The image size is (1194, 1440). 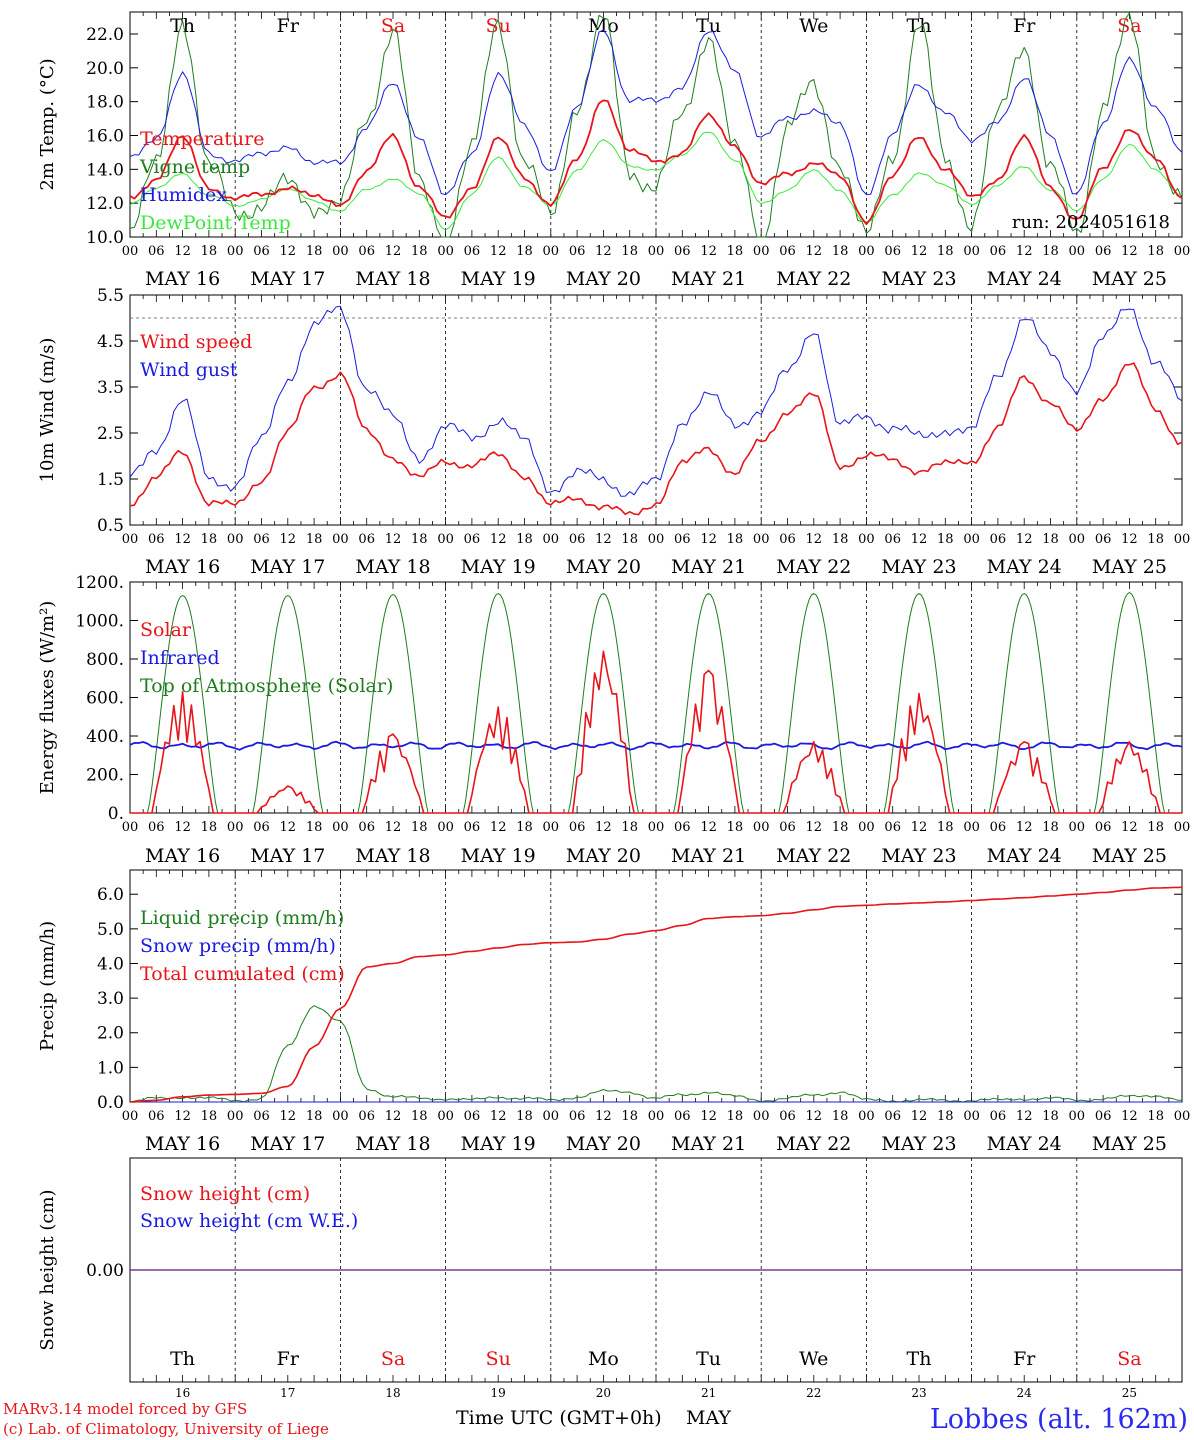 I want to click on day-number-label: 19, so click(x=498, y=1393).